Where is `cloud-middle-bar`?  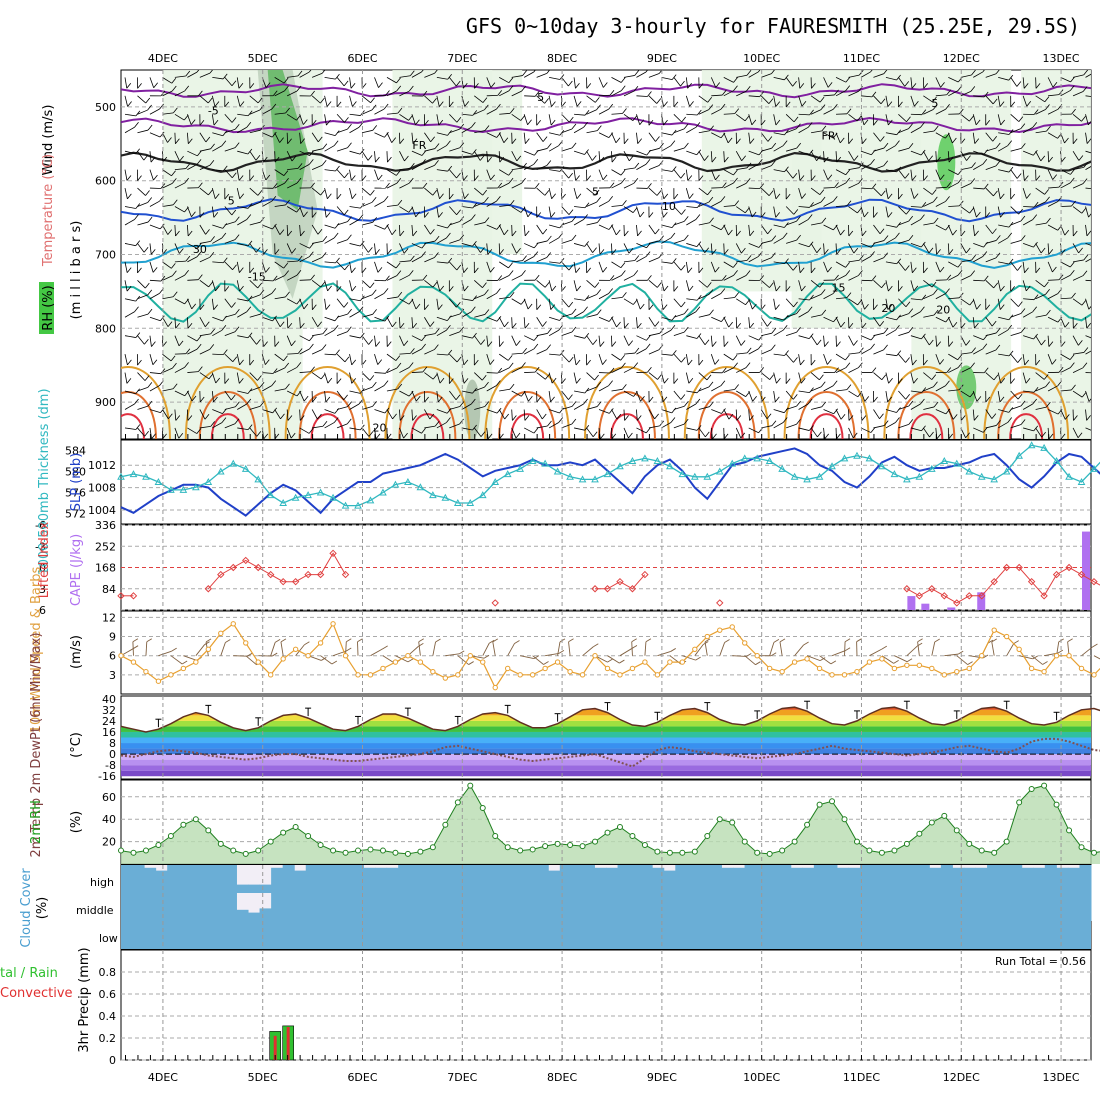 cloud-middle-bar is located at coordinates (485, 907).